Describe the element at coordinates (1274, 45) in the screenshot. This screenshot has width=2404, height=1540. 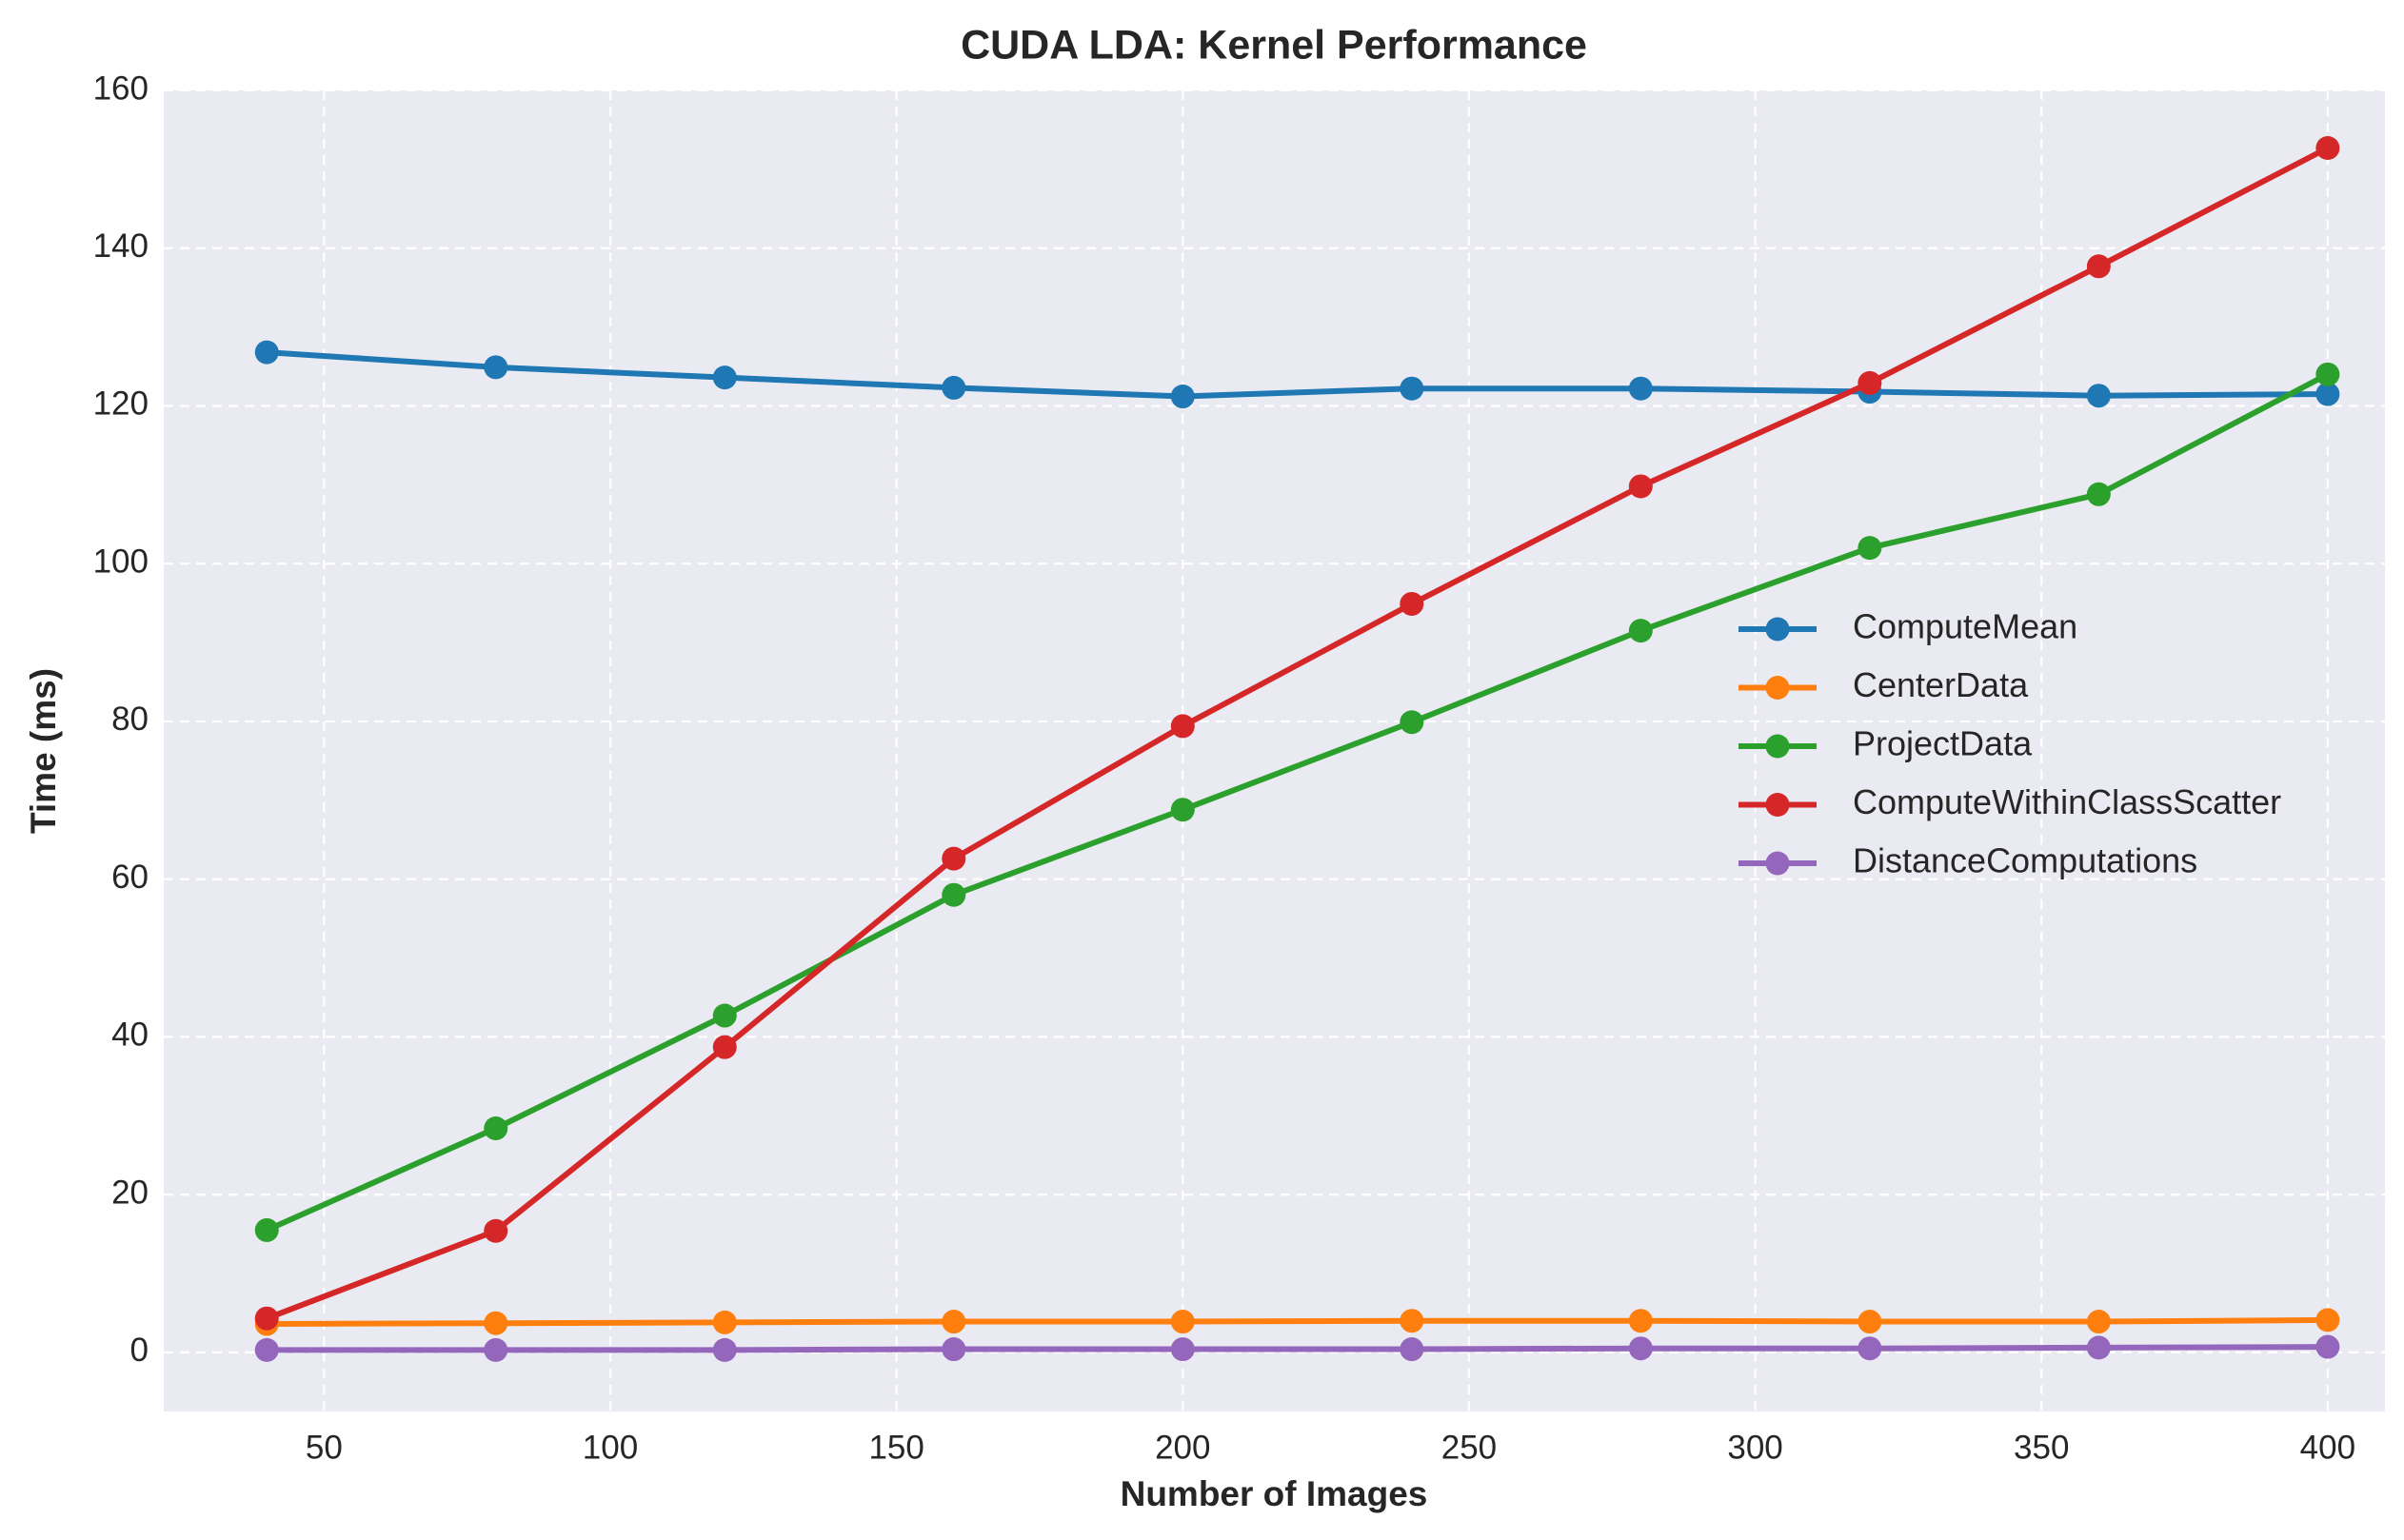
I see `chart-title: CUDA LDA: Kernel Performance` at that location.